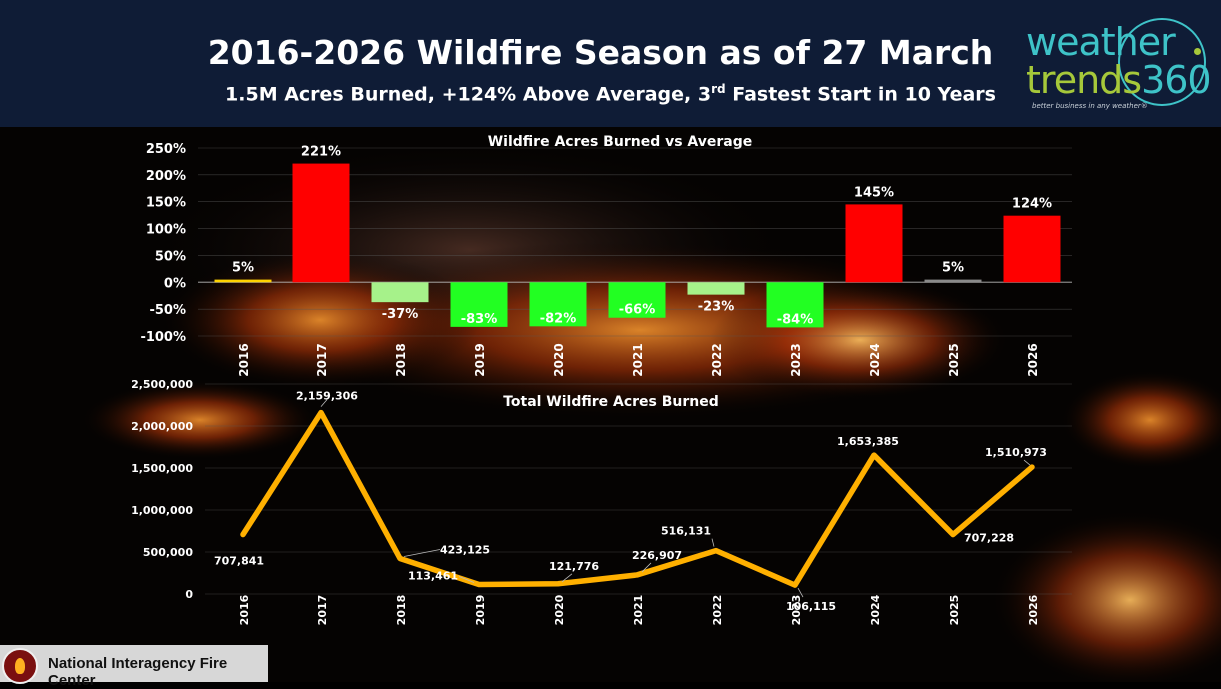 This screenshot has width=1221, height=689. What do you see at coordinates (400, 292) in the screenshot?
I see `bar-2018` at bounding box center [400, 292].